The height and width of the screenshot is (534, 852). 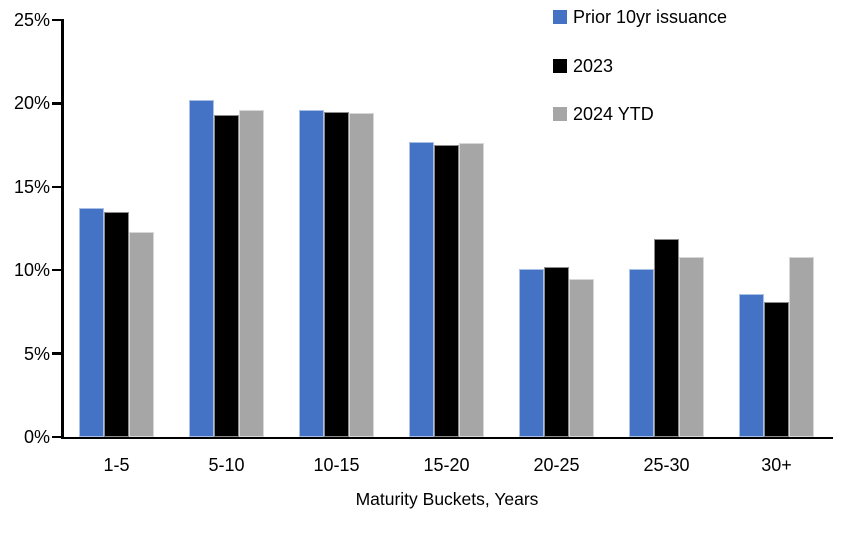 I want to click on legend-item: 2023, so click(x=583, y=66).